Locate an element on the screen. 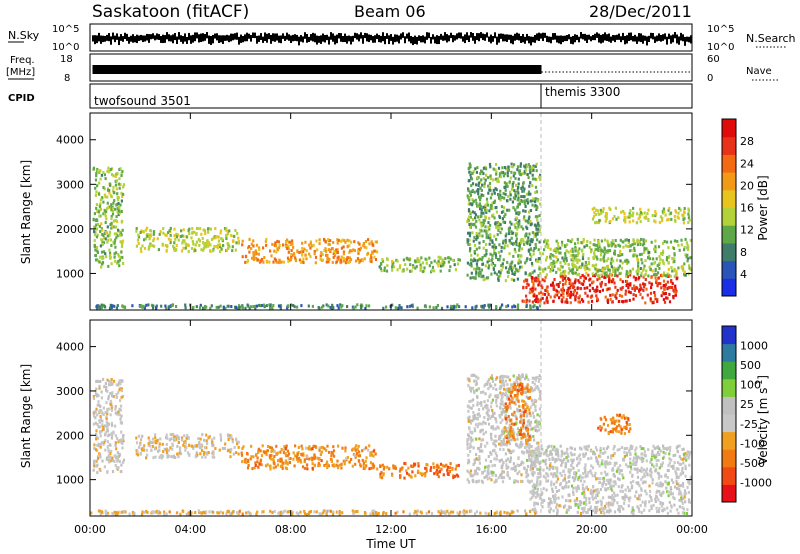 The width and height of the screenshot is (800, 554). freq-trace is located at coordinates (392, 69).